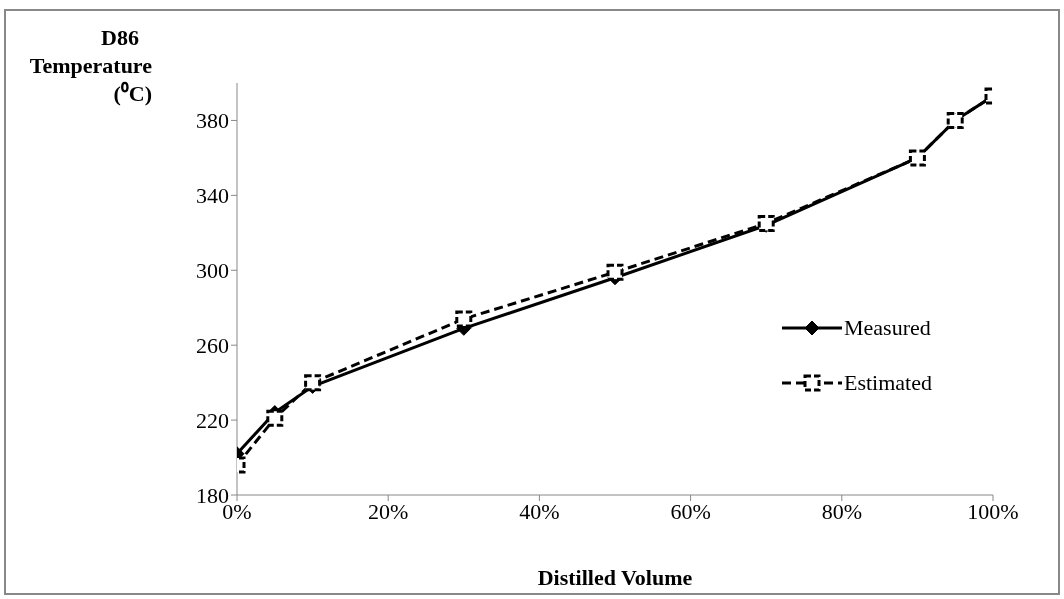 This screenshot has height=599, width=1064. Describe the element at coordinates (841, 511) in the screenshot. I see `x-tick-label: 80%` at that location.